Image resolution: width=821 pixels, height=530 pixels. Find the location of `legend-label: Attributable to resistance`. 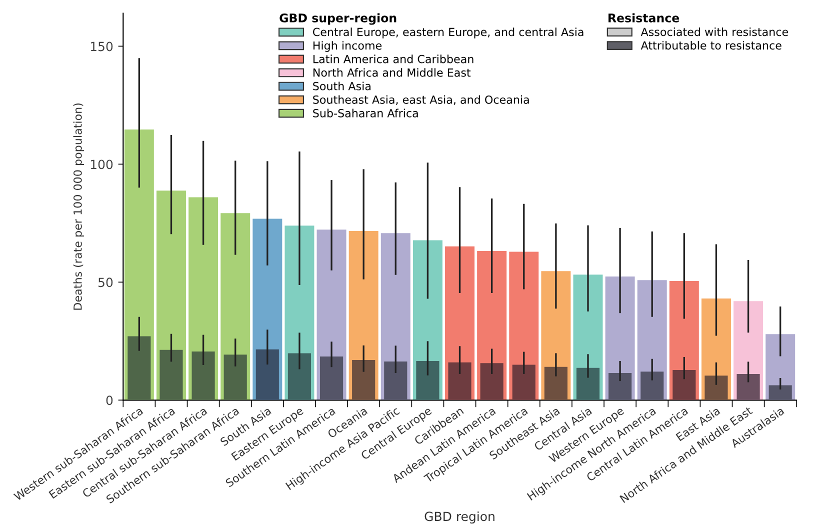

legend-label: Attributable to resistance is located at coordinates (711, 45).